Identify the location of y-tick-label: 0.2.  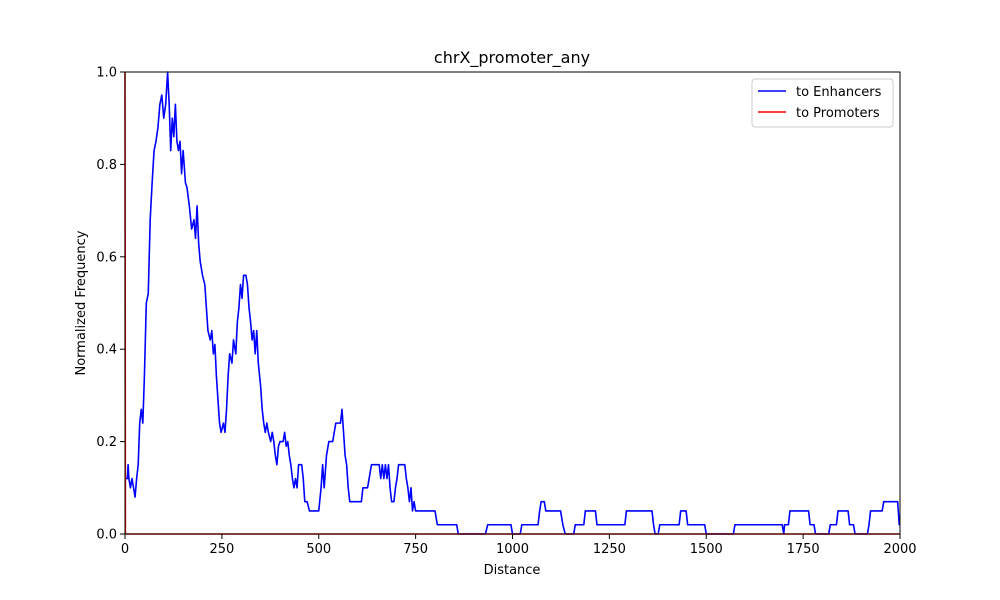
(106, 442).